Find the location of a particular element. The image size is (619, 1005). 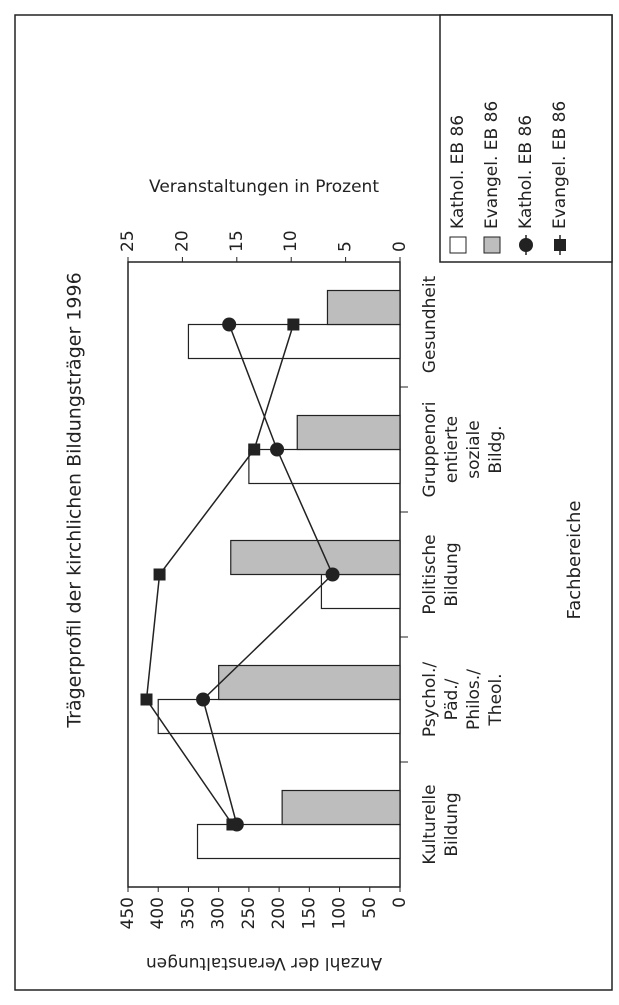

y2-tick-label: 20 is located at coordinates (182, 241).